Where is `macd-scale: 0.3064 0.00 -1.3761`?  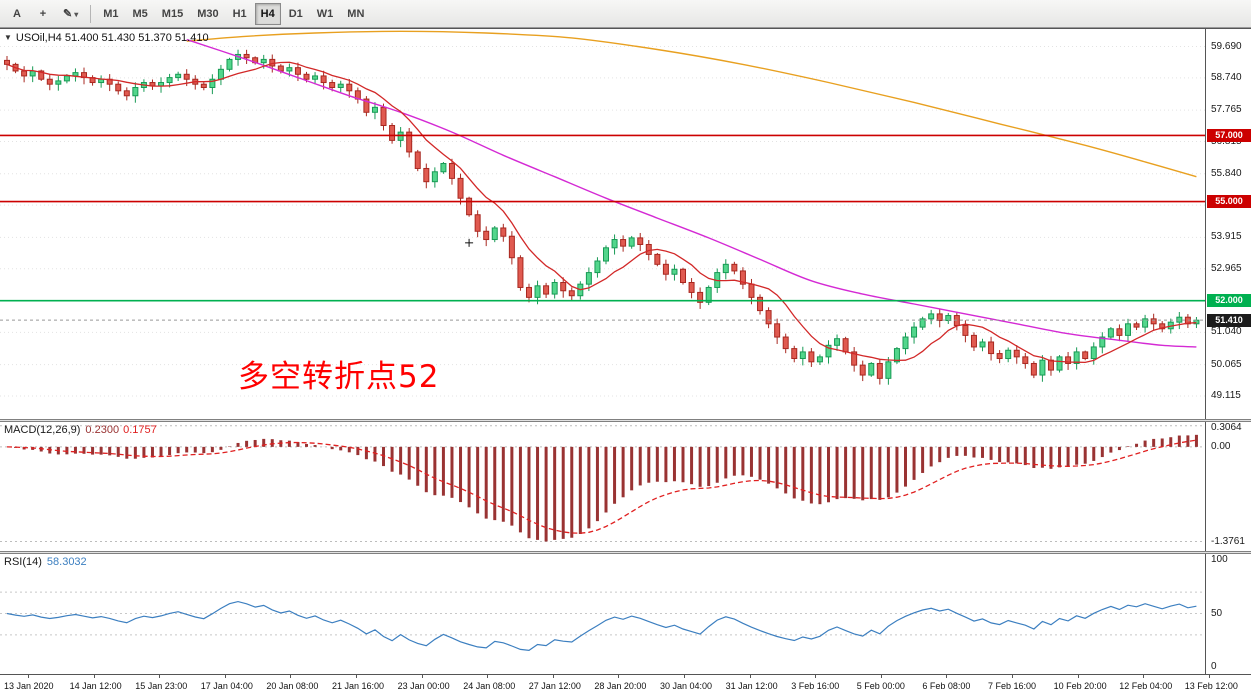
macd-scale: 0.3064 0.00 -1.3761 is located at coordinates (1228, 486).